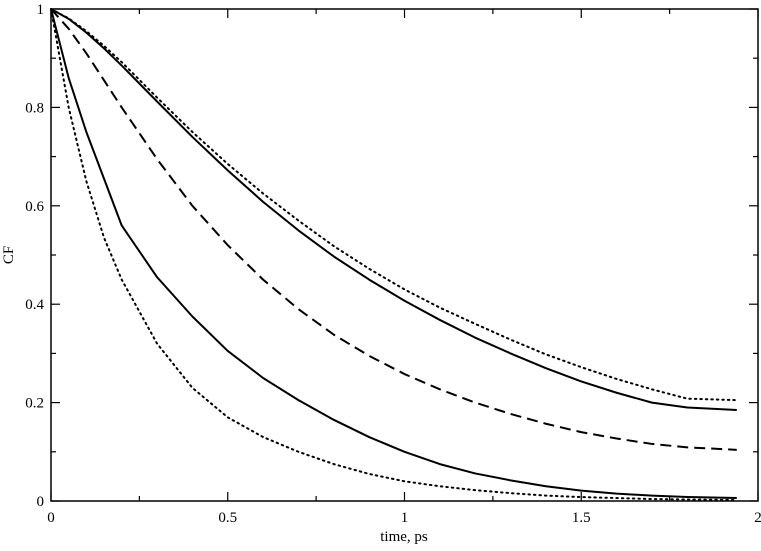 This screenshot has width=761, height=551. Describe the element at coordinates (51, 518) in the screenshot. I see `x-tick-label: 0` at that location.